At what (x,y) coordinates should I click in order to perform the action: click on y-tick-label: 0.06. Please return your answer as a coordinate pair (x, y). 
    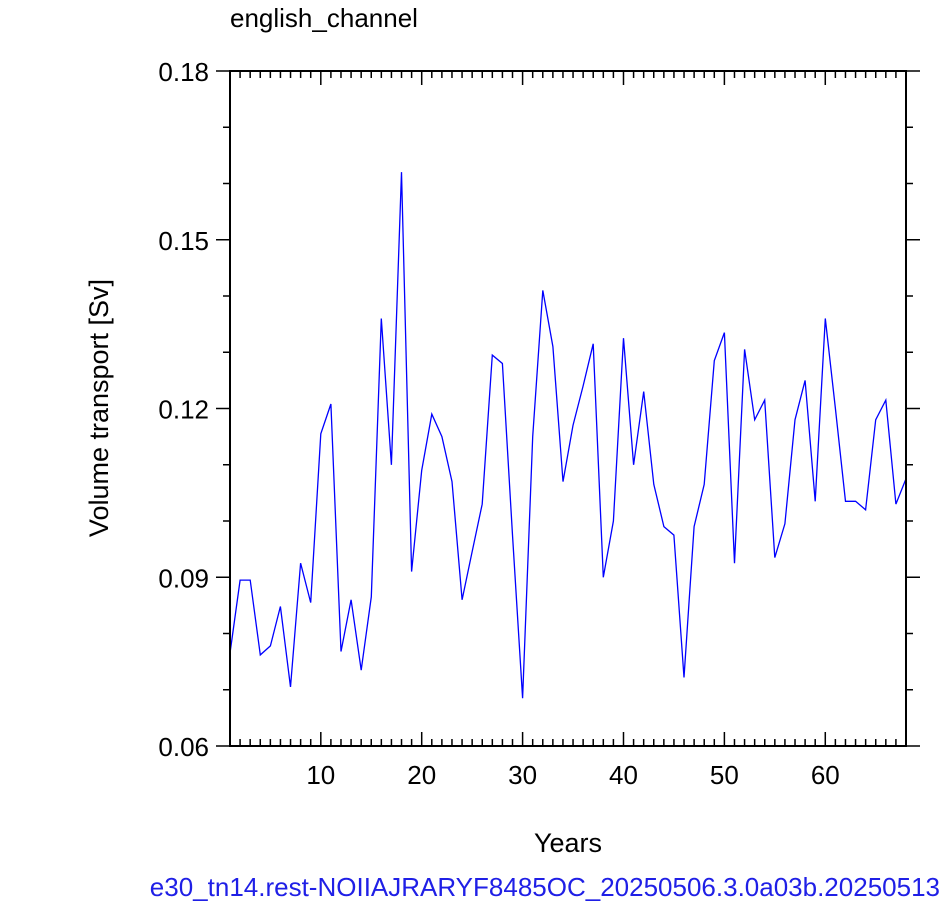
    Looking at the image, I should click on (183, 747).